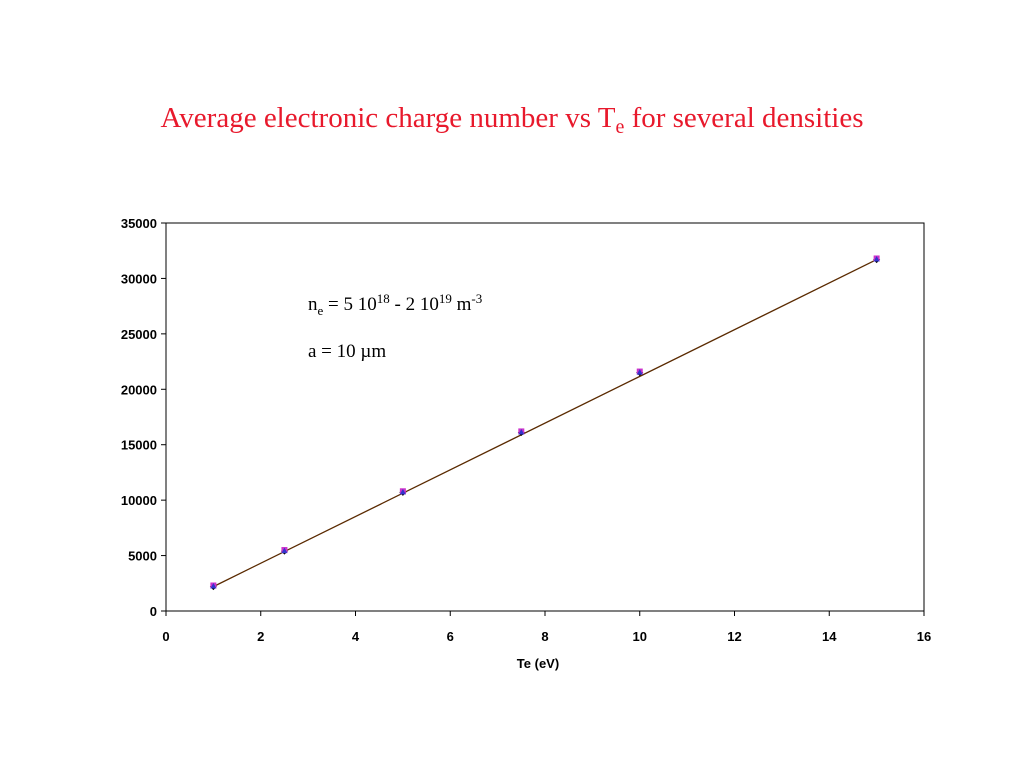 The height and width of the screenshot is (768, 1024). I want to click on x-tick-label: 2, so click(260, 636).